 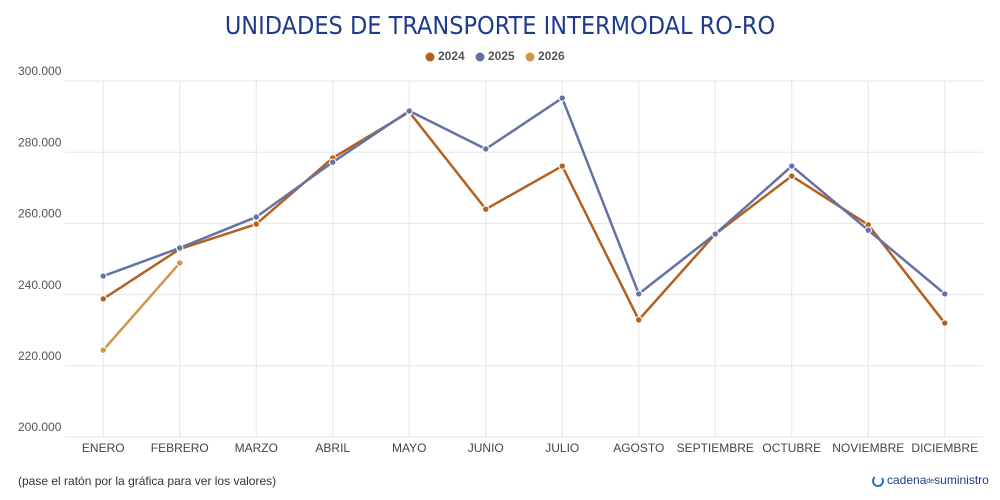 I want to click on x-tick-label: AGOSTO, so click(x=638, y=448).